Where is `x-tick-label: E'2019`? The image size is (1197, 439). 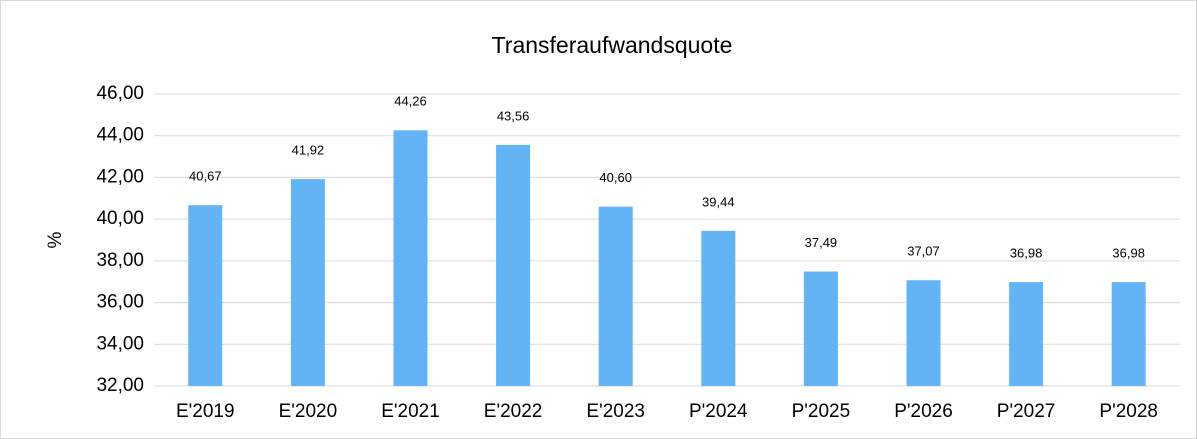
x-tick-label: E'2019 is located at coordinates (205, 411).